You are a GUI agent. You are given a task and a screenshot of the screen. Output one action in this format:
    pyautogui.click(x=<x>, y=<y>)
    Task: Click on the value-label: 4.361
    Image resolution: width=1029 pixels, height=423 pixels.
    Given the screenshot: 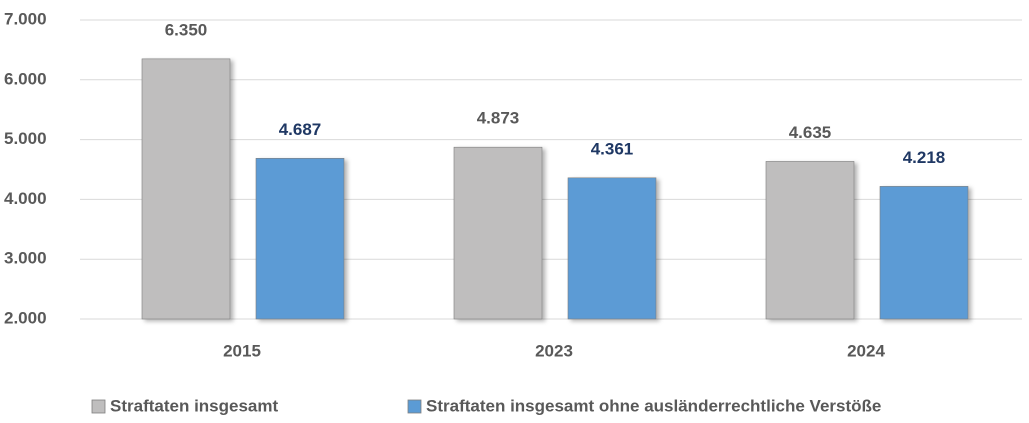 What is the action you would take?
    pyautogui.click(x=612, y=148)
    